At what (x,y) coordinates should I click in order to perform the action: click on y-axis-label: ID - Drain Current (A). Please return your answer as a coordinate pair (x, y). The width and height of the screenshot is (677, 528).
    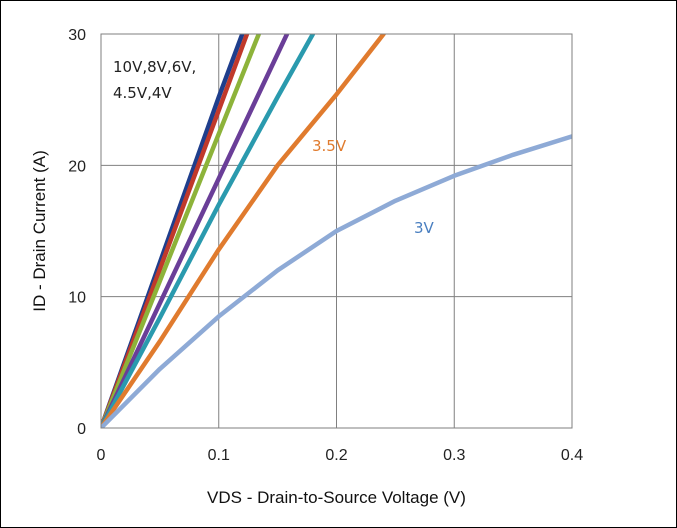
    Looking at the image, I should click on (39, 231).